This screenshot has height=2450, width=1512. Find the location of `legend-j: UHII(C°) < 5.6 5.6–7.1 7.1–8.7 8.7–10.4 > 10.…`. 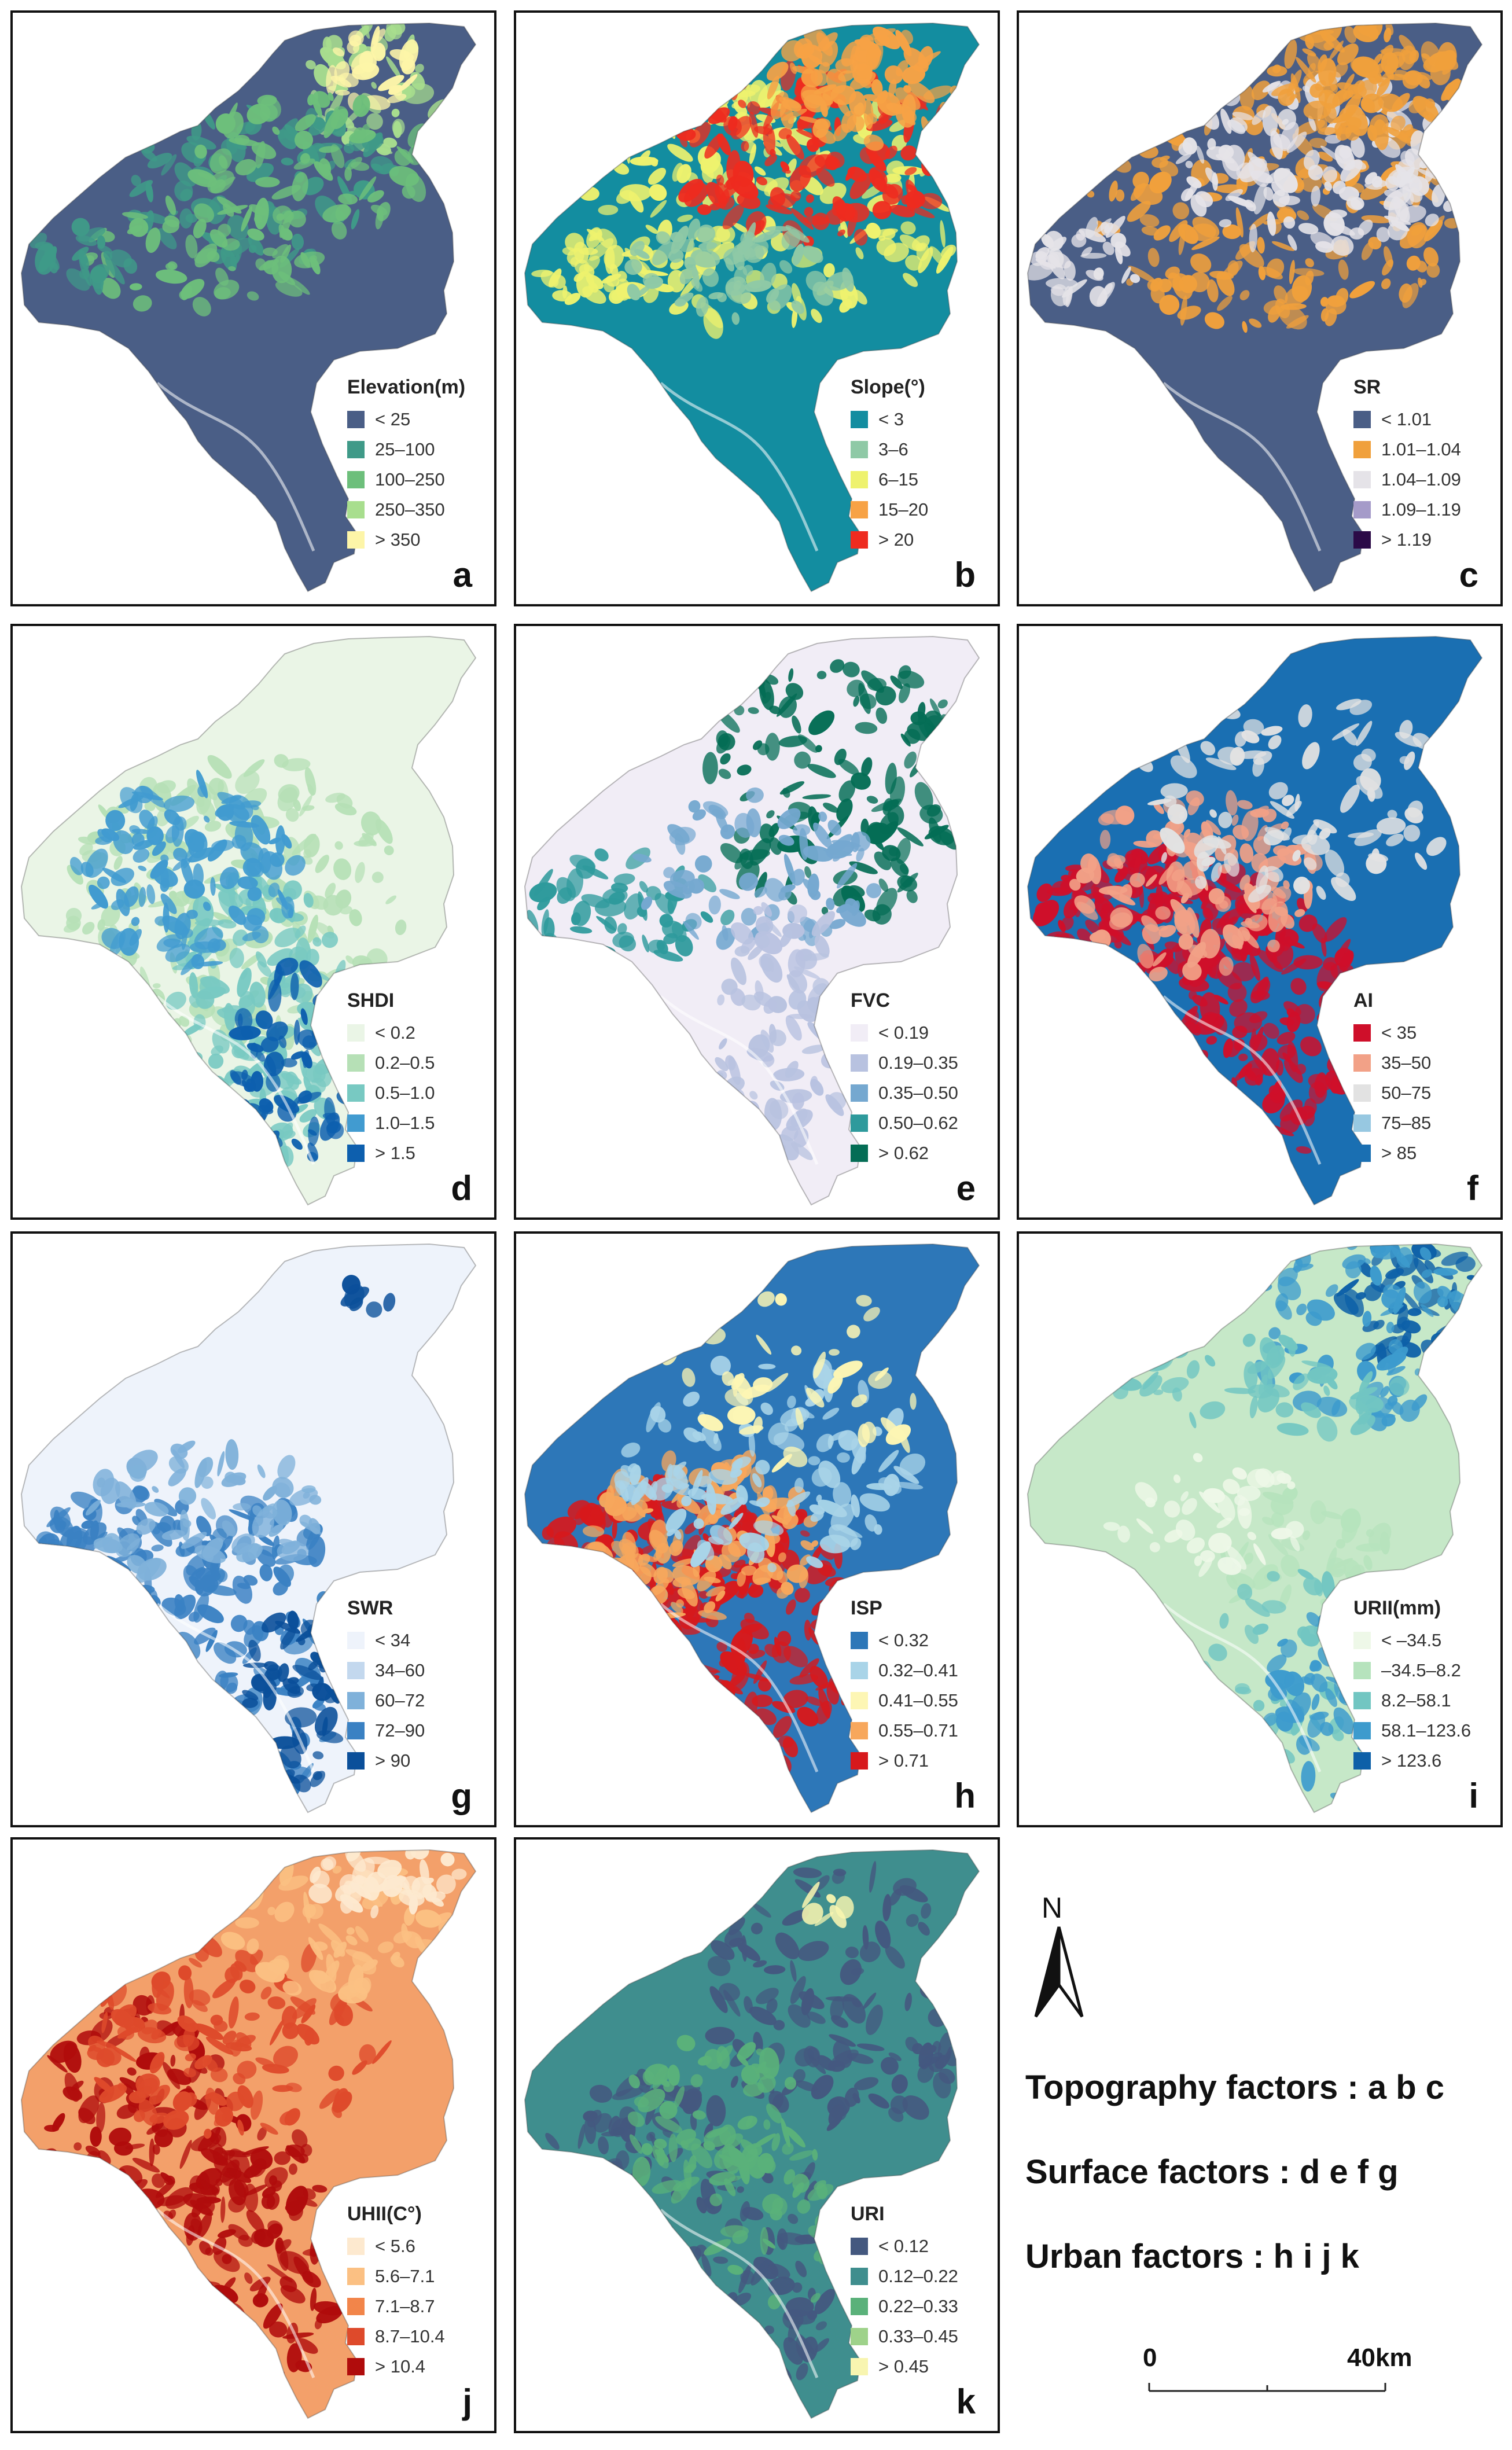

legend-j: UHII(C°) < 5.6 5.6–7.1 7.1–8.7 8.7–10.4 > 10.… is located at coordinates (396, 2292).